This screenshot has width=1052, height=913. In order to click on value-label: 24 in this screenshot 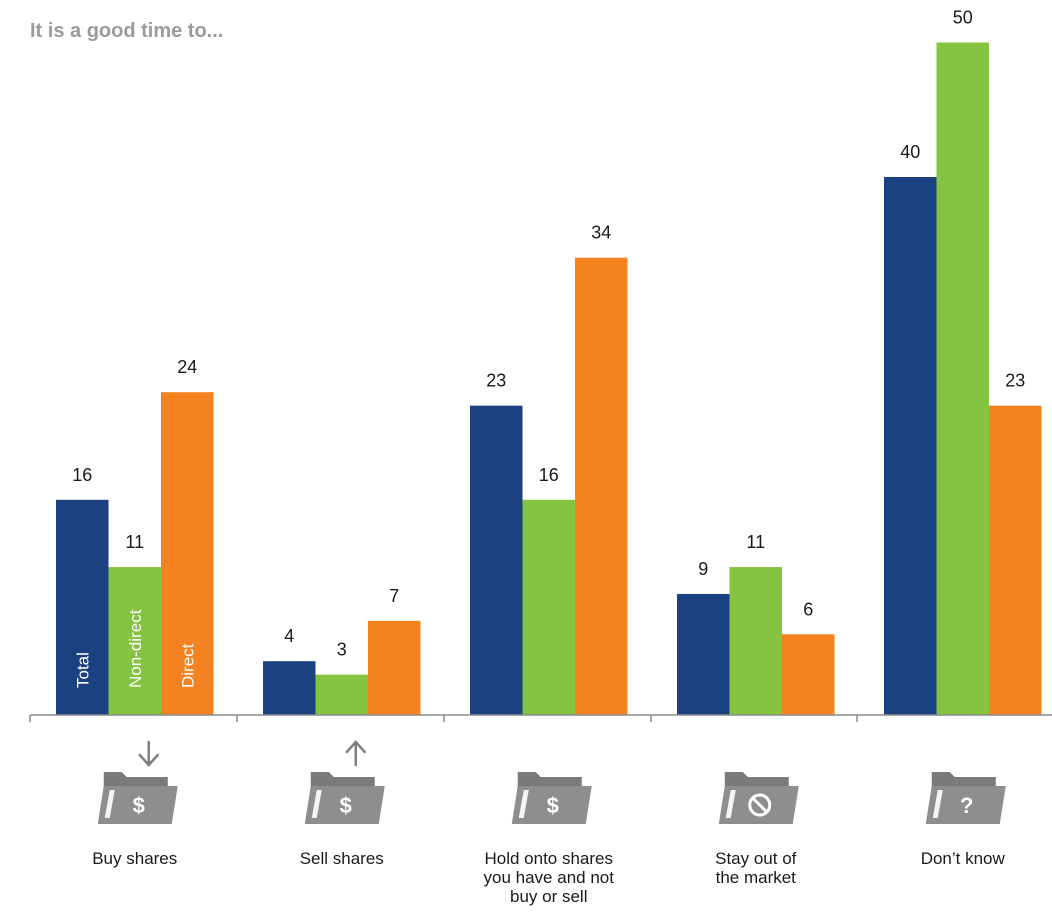, I will do `click(187, 367)`.